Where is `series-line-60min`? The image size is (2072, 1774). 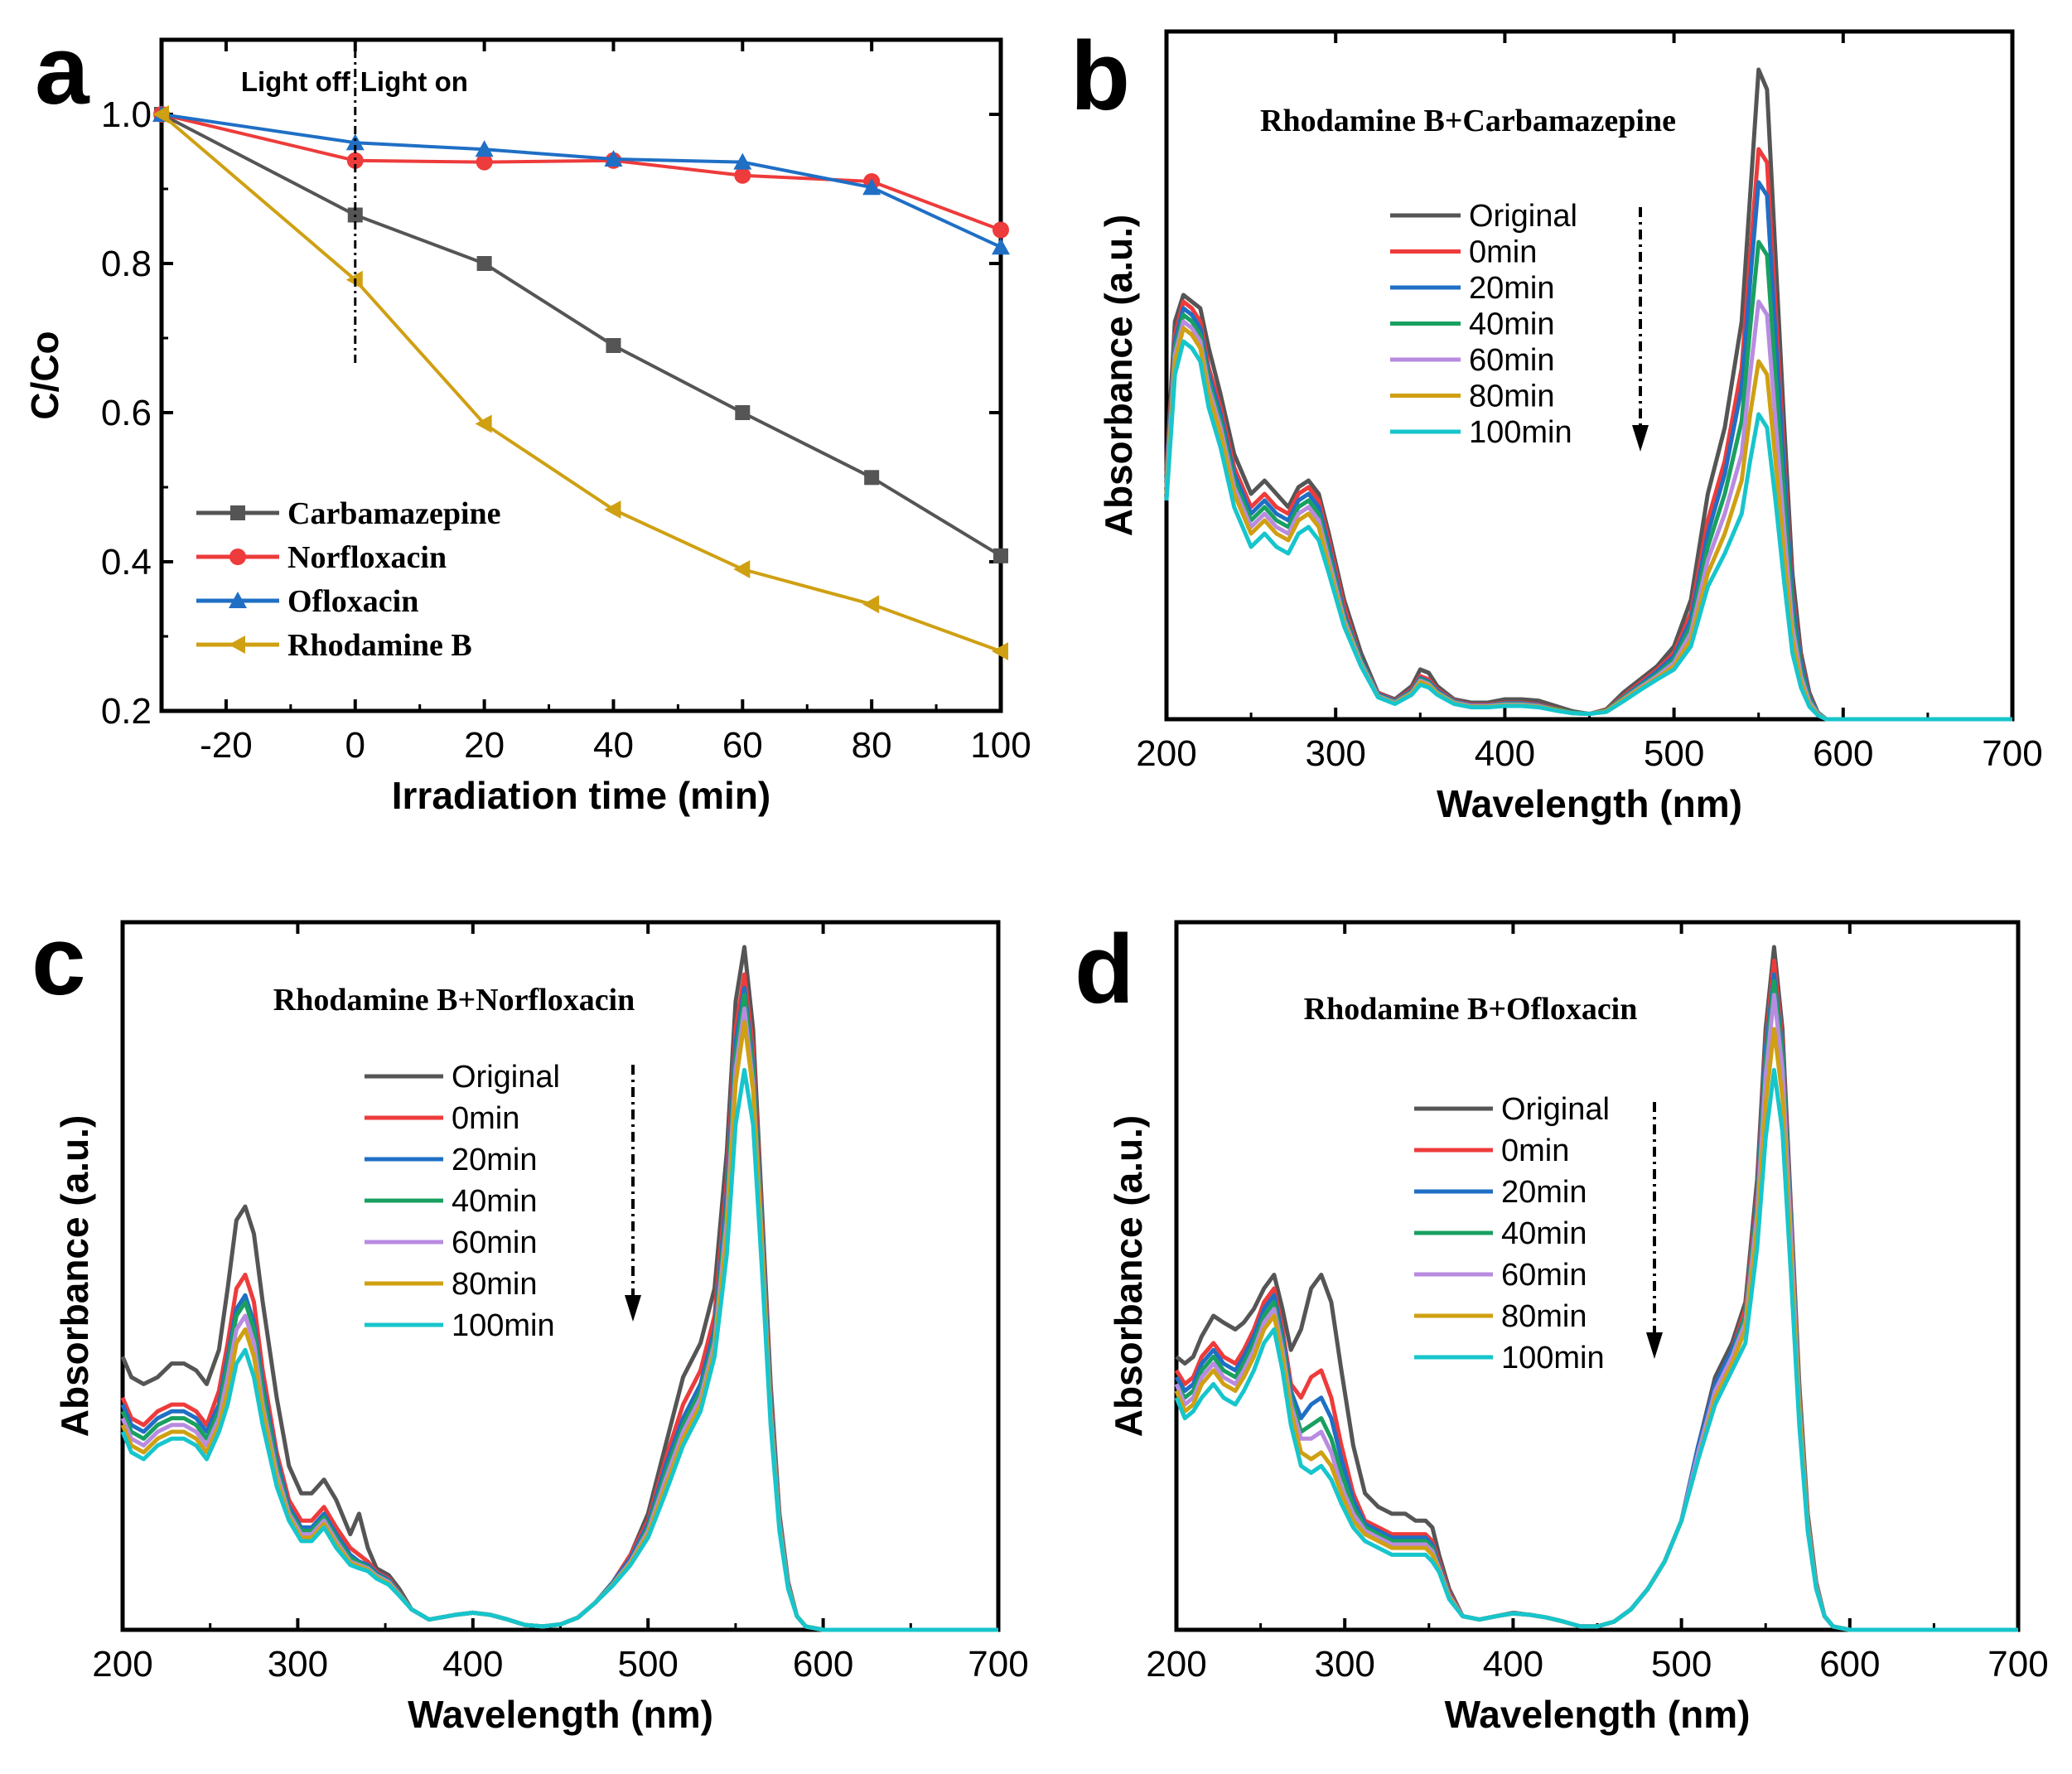 series-line-60min is located at coordinates (1596, 1313).